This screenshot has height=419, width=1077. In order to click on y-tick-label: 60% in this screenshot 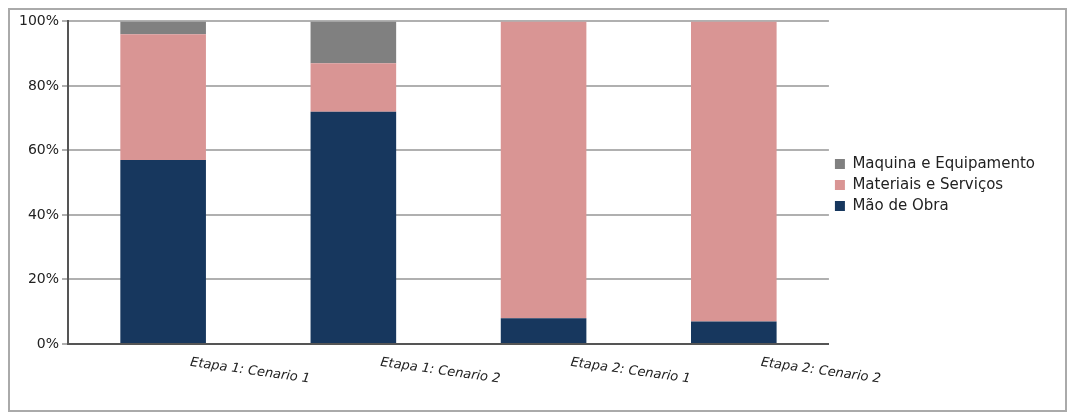, I will do `click(43, 149)`.